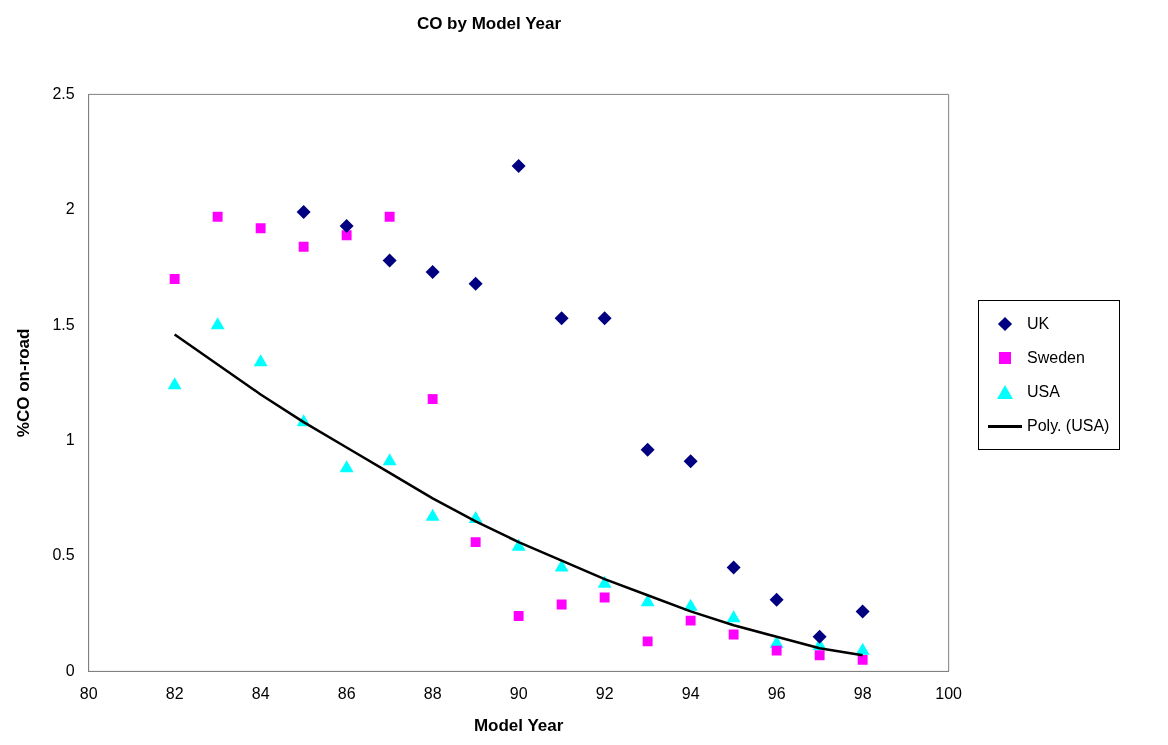  What do you see at coordinates (23, 383) in the screenshot?
I see `y-axis-title: %CO on-road` at bounding box center [23, 383].